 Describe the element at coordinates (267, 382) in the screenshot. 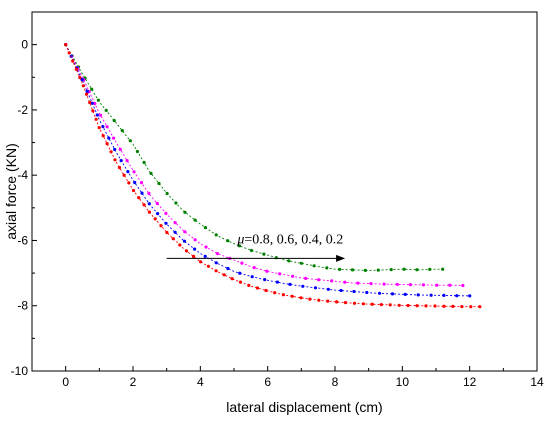

I see `x-tick-label: 6` at that location.